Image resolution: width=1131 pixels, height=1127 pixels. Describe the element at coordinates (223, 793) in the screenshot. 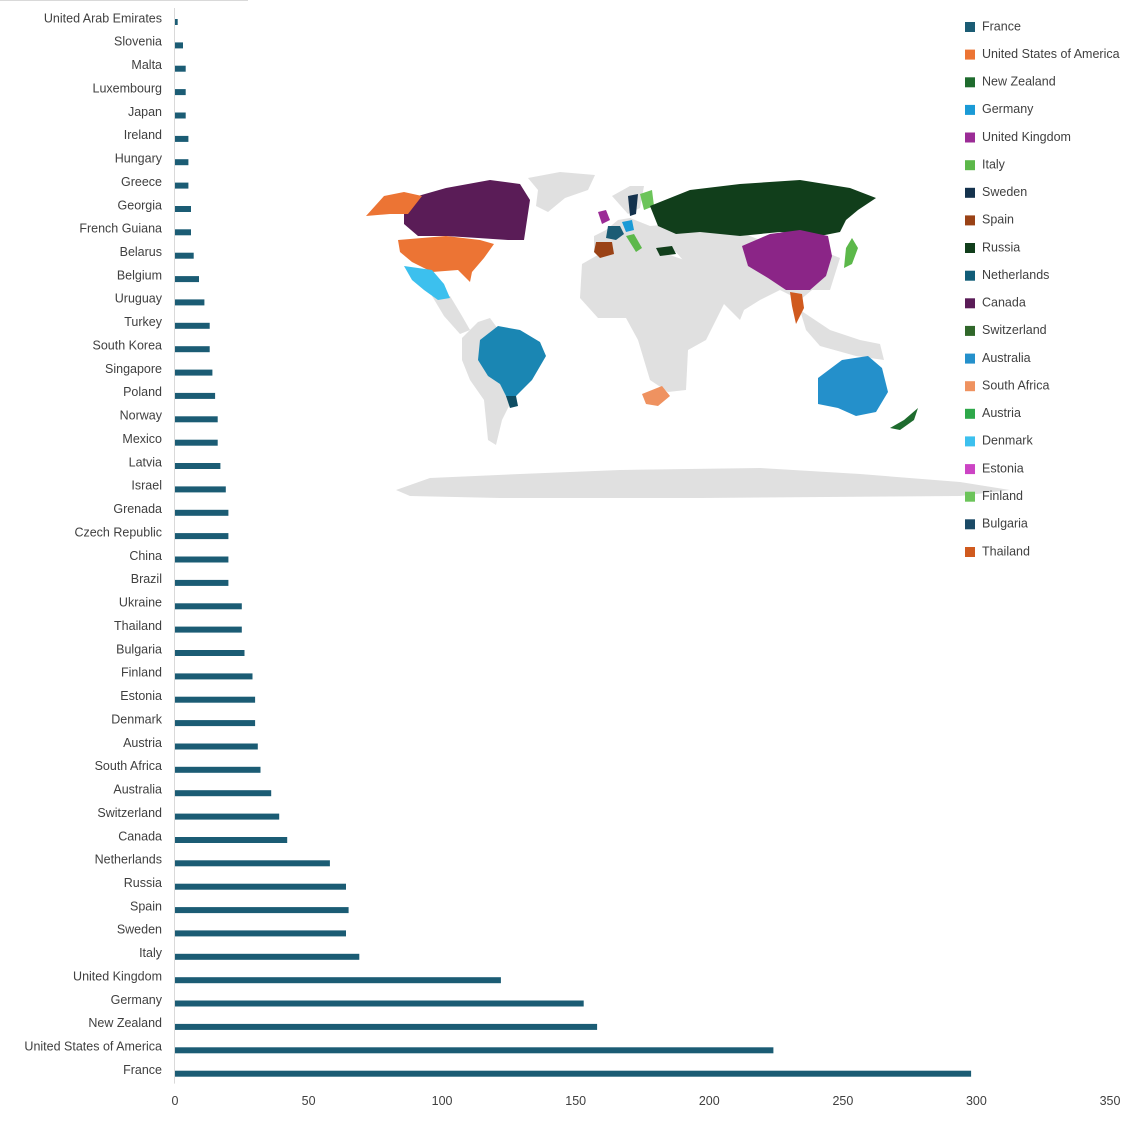

I see `bar-australia` at that location.